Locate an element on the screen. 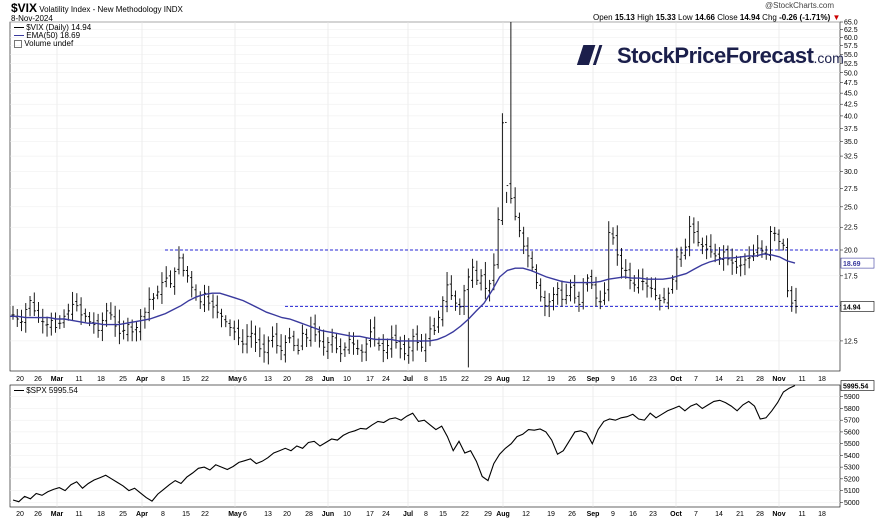 Image resolution: width=875 pixels, height=520 pixels. spx-x-tick-label: 19 is located at coordinates (551, 514).